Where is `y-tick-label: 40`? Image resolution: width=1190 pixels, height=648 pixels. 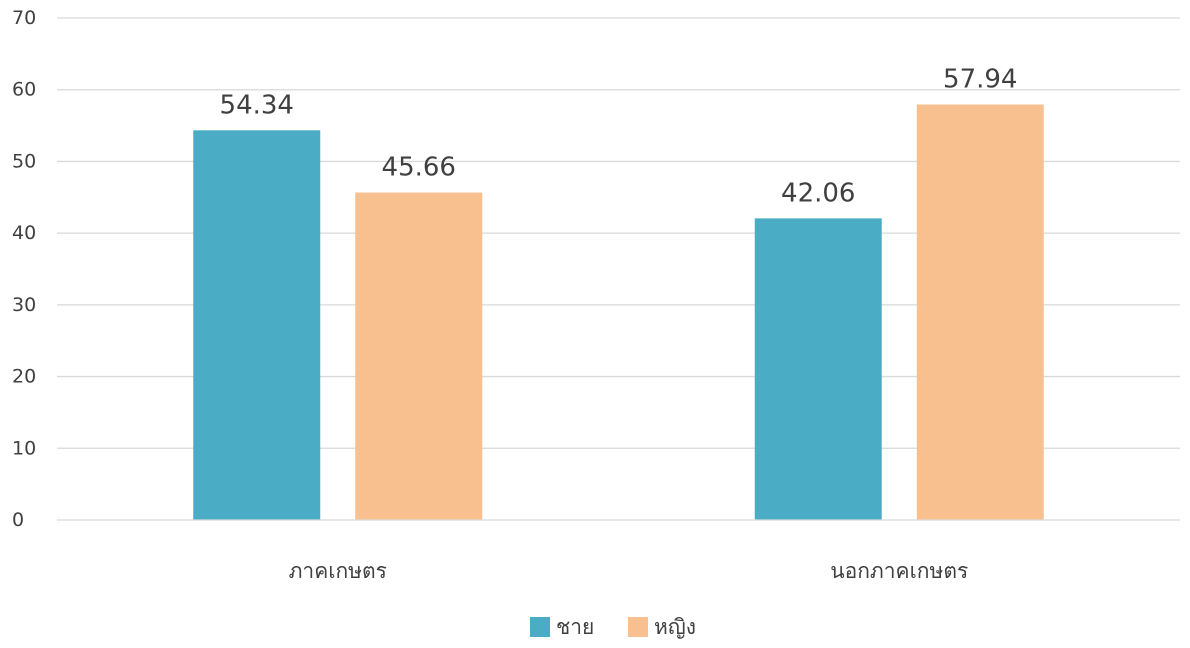
y-tick-label: 40 is located at coordinates (24, 233).